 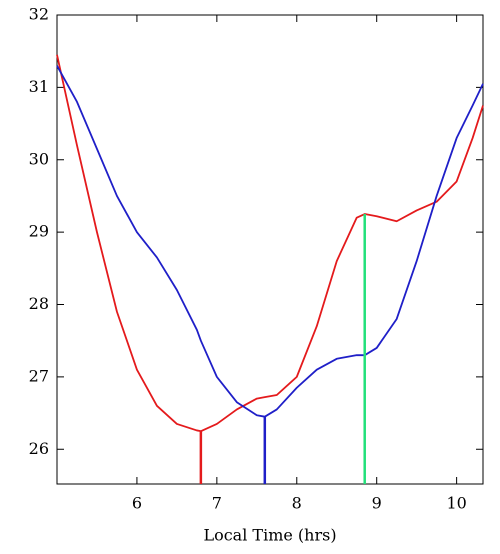 I want to click on x-tick-label: 8, so click(x=297, y=503).